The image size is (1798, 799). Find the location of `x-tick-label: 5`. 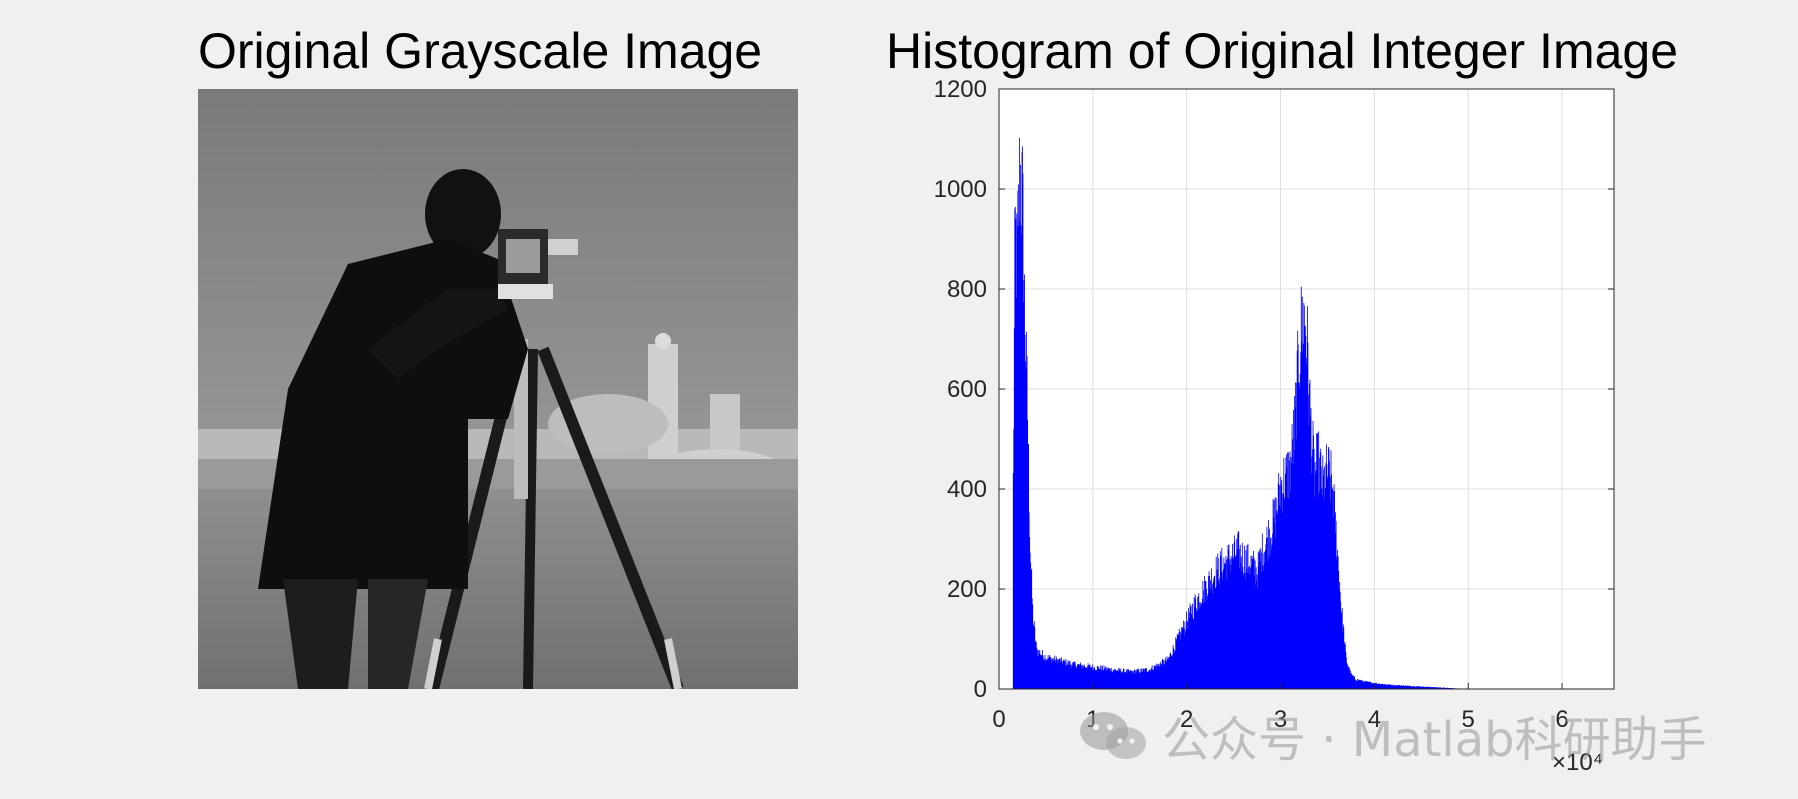

x-tick-label: 5 is located at coordinates (1468, 719).